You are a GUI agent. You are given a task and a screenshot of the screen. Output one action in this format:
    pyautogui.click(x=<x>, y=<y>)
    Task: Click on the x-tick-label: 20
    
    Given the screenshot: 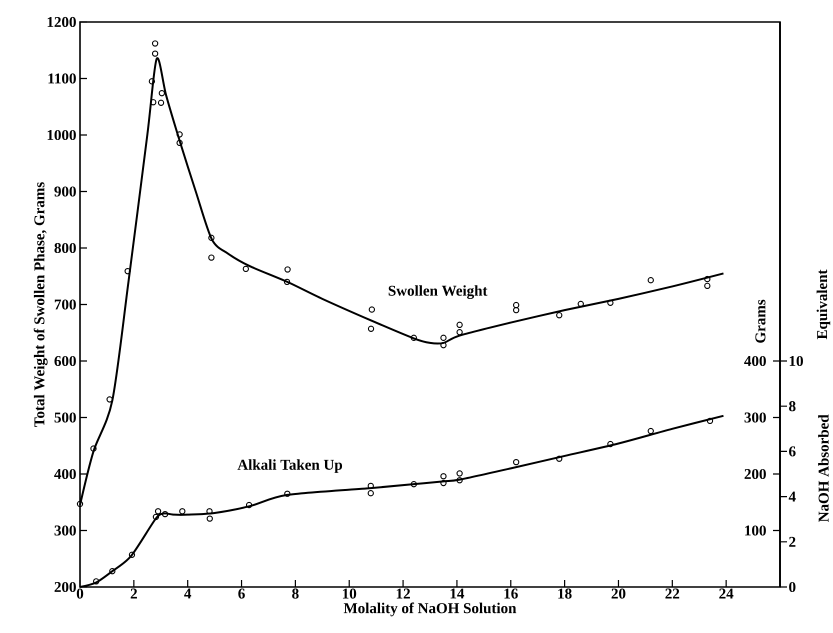 What is the action you would take?
    pyautogui.click(x=619, y=593)
    